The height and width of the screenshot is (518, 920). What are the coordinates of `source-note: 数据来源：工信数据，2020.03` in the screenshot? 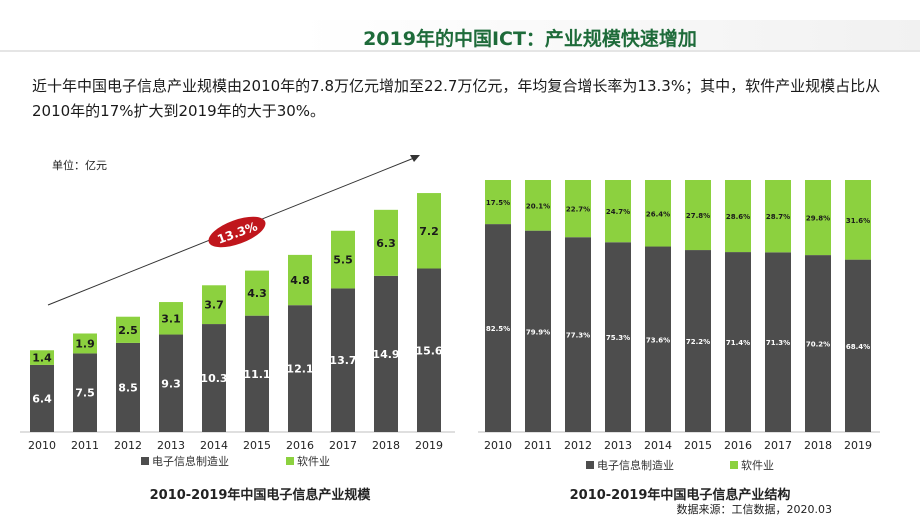 It's located at (754, 509).